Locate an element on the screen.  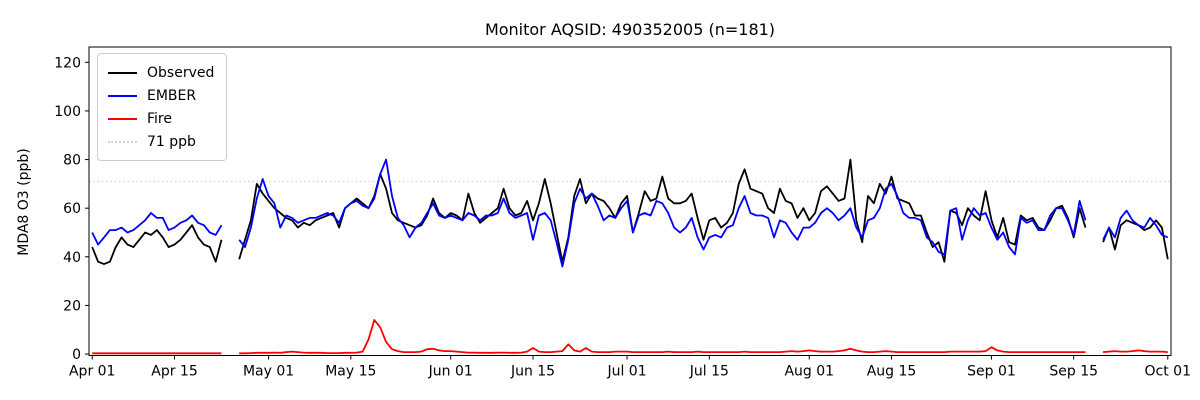
x-tick-label: Apr 15 is located at coordinates (174, 372).